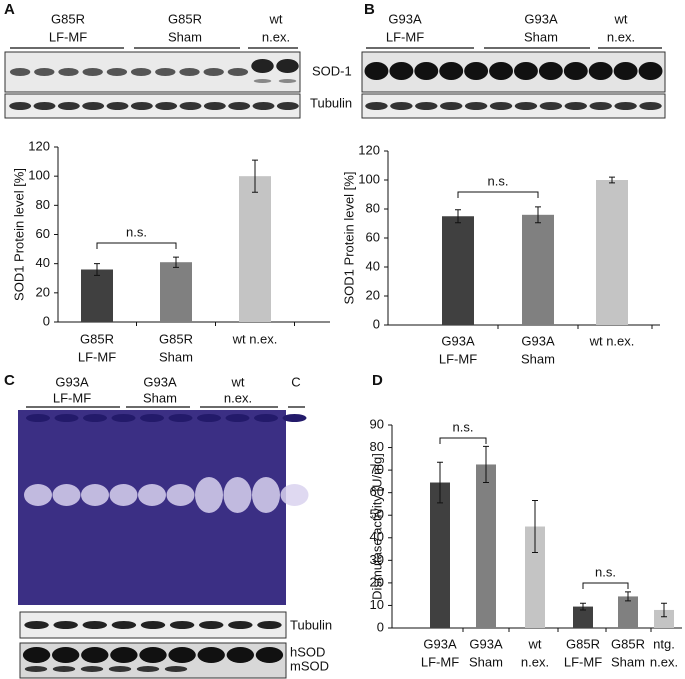  Describe the element at coordinates (377, 423) in the screenshot. I see `y-tick-label: 90` at that location.